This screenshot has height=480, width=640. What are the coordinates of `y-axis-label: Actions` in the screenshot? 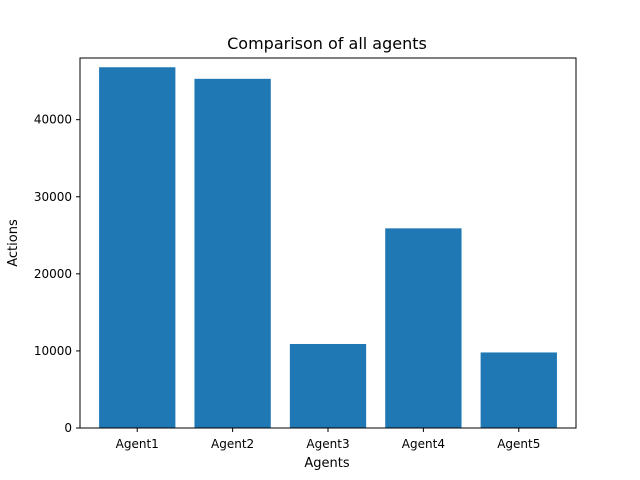 It's located at (13, 243).